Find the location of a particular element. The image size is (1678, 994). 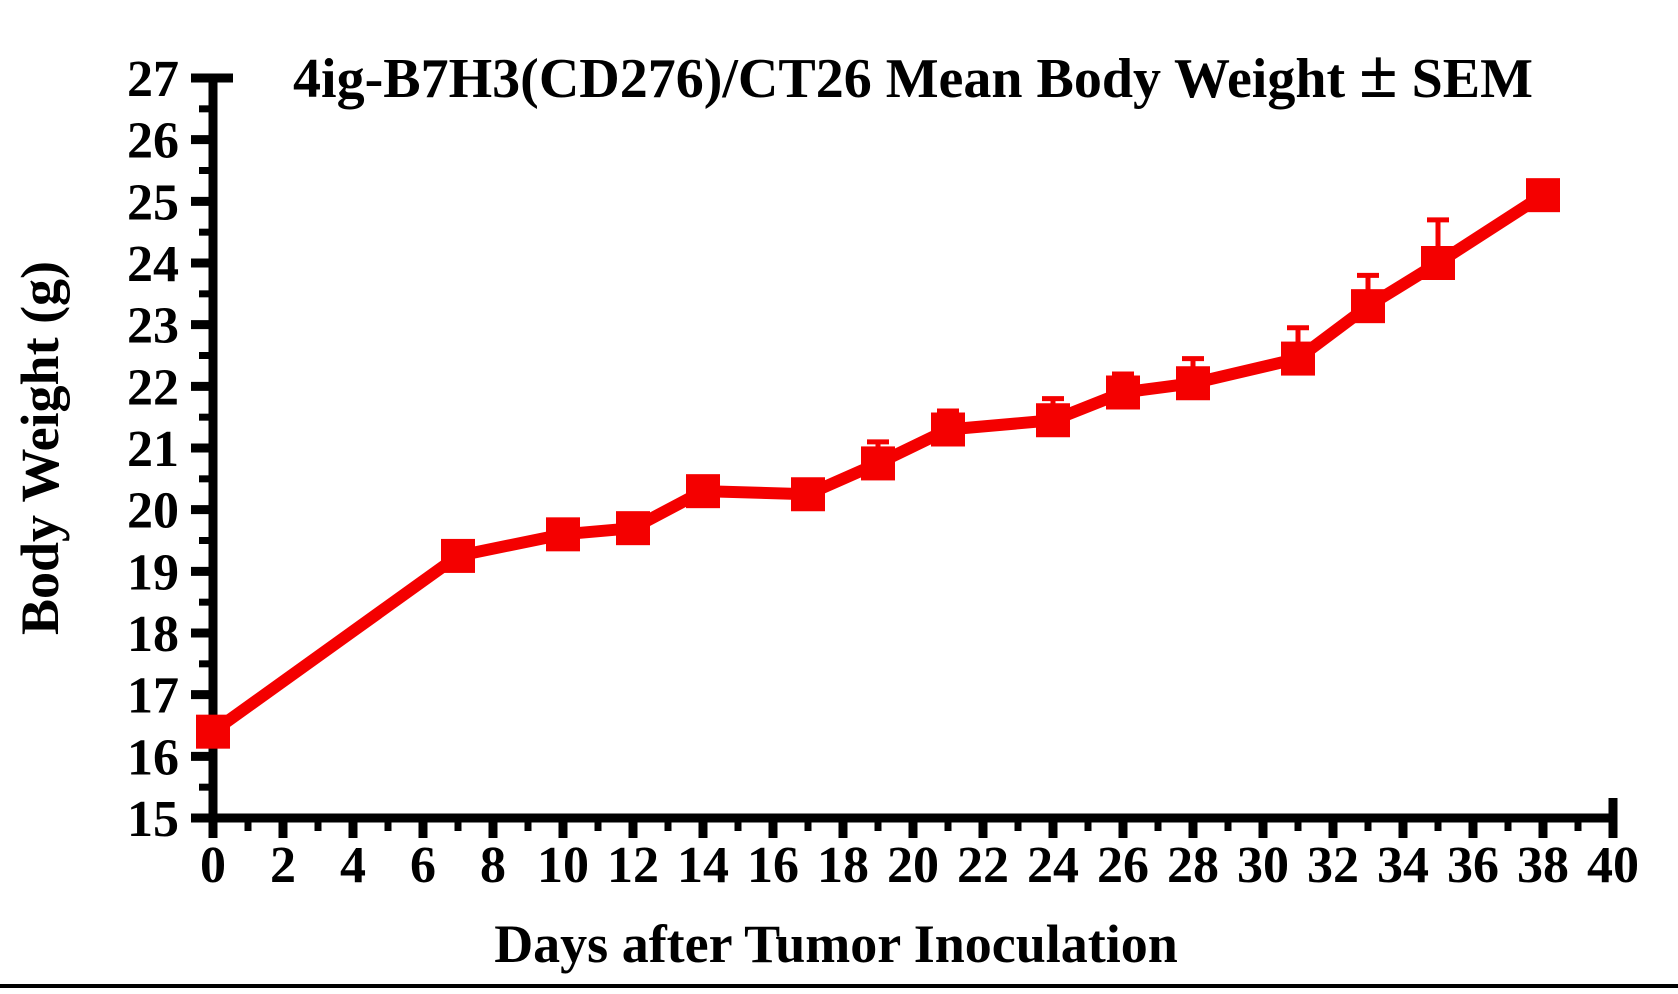

x-tick-label: 12 is located at coordinates (633, 865).